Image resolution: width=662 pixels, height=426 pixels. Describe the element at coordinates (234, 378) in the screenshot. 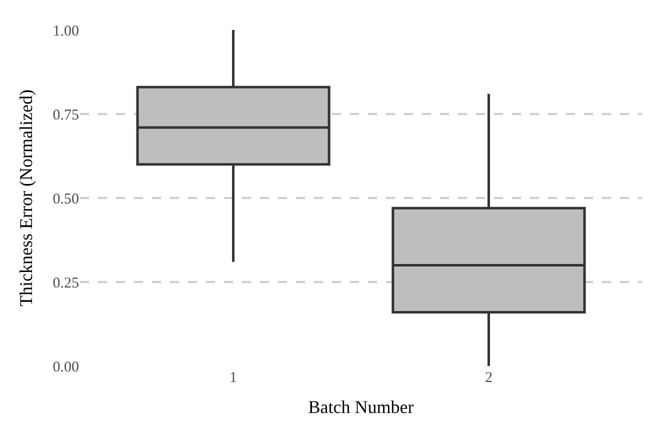

I see `x-tick-label: 1` at that location.